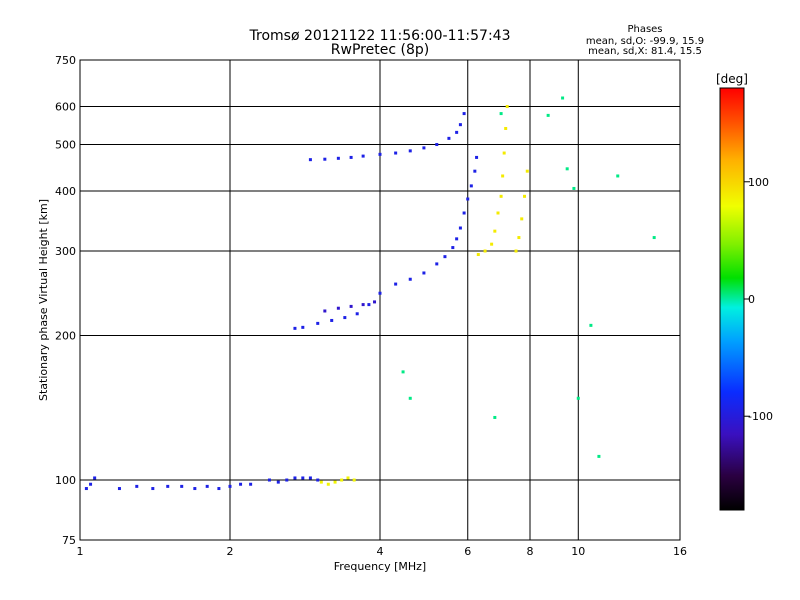  What do you see at coordinates (65, 480) in the screenshot?
I see `y-tick-label: 100` at bounding box center [65, 480].